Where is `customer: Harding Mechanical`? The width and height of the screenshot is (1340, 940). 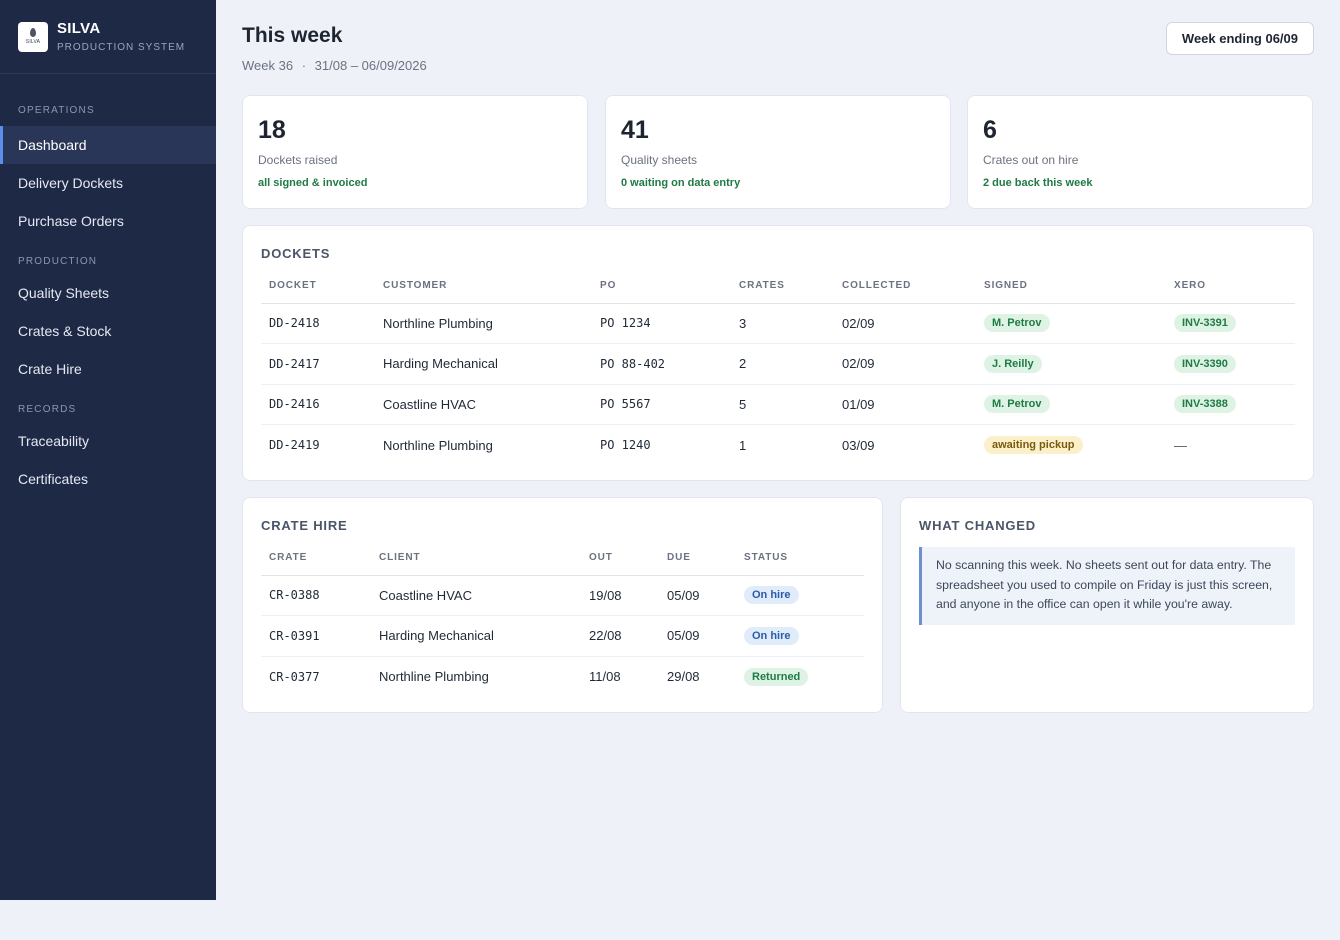
customer: Harding Mechanical is located at coordinates (483, 364).